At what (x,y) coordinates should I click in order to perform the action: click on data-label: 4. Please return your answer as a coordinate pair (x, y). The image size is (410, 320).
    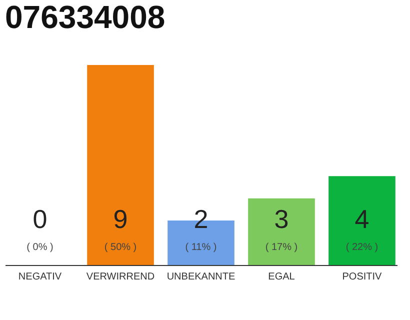
    Looking at the image, I should click on (362, 219).